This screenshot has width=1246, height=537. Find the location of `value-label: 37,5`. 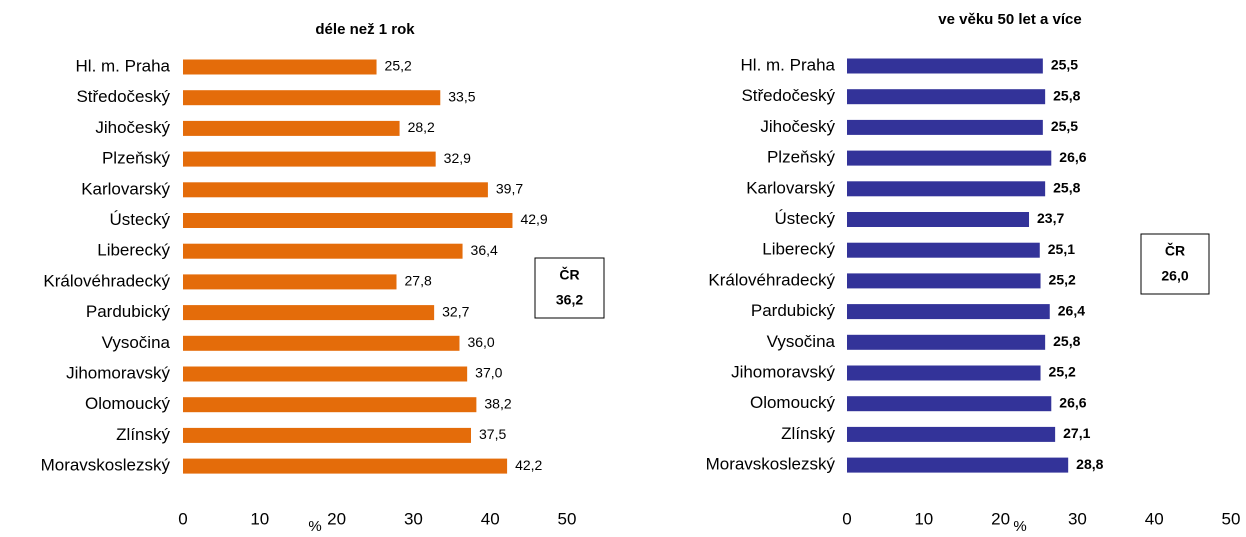

value-label: 37,5 is located at coordinates (492, 434).